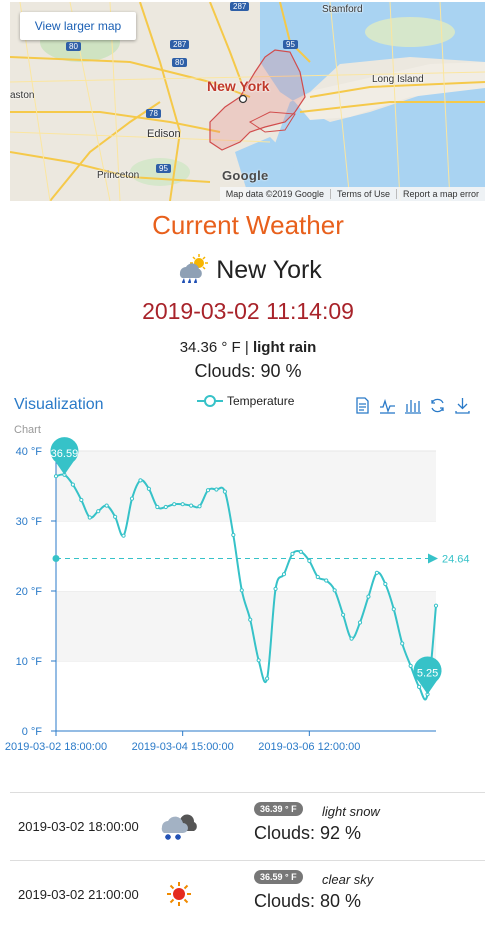 The height and width of the screenshot is (927, 496). Describe the element at coordinates (22, 95) in the screenshot. I see `map-place-label: aston` at that location.